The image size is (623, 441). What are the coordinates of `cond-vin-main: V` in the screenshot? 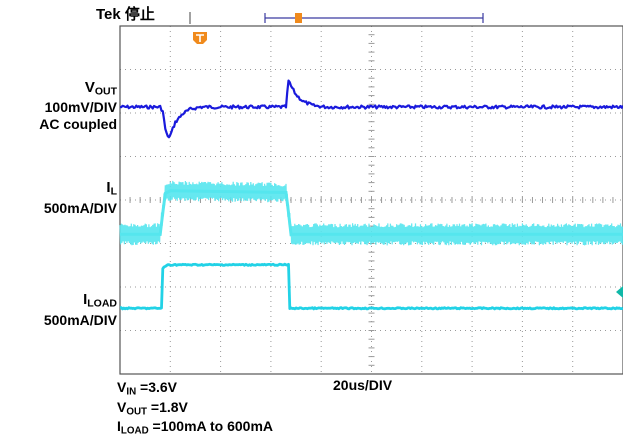 It's located at (122, 387).